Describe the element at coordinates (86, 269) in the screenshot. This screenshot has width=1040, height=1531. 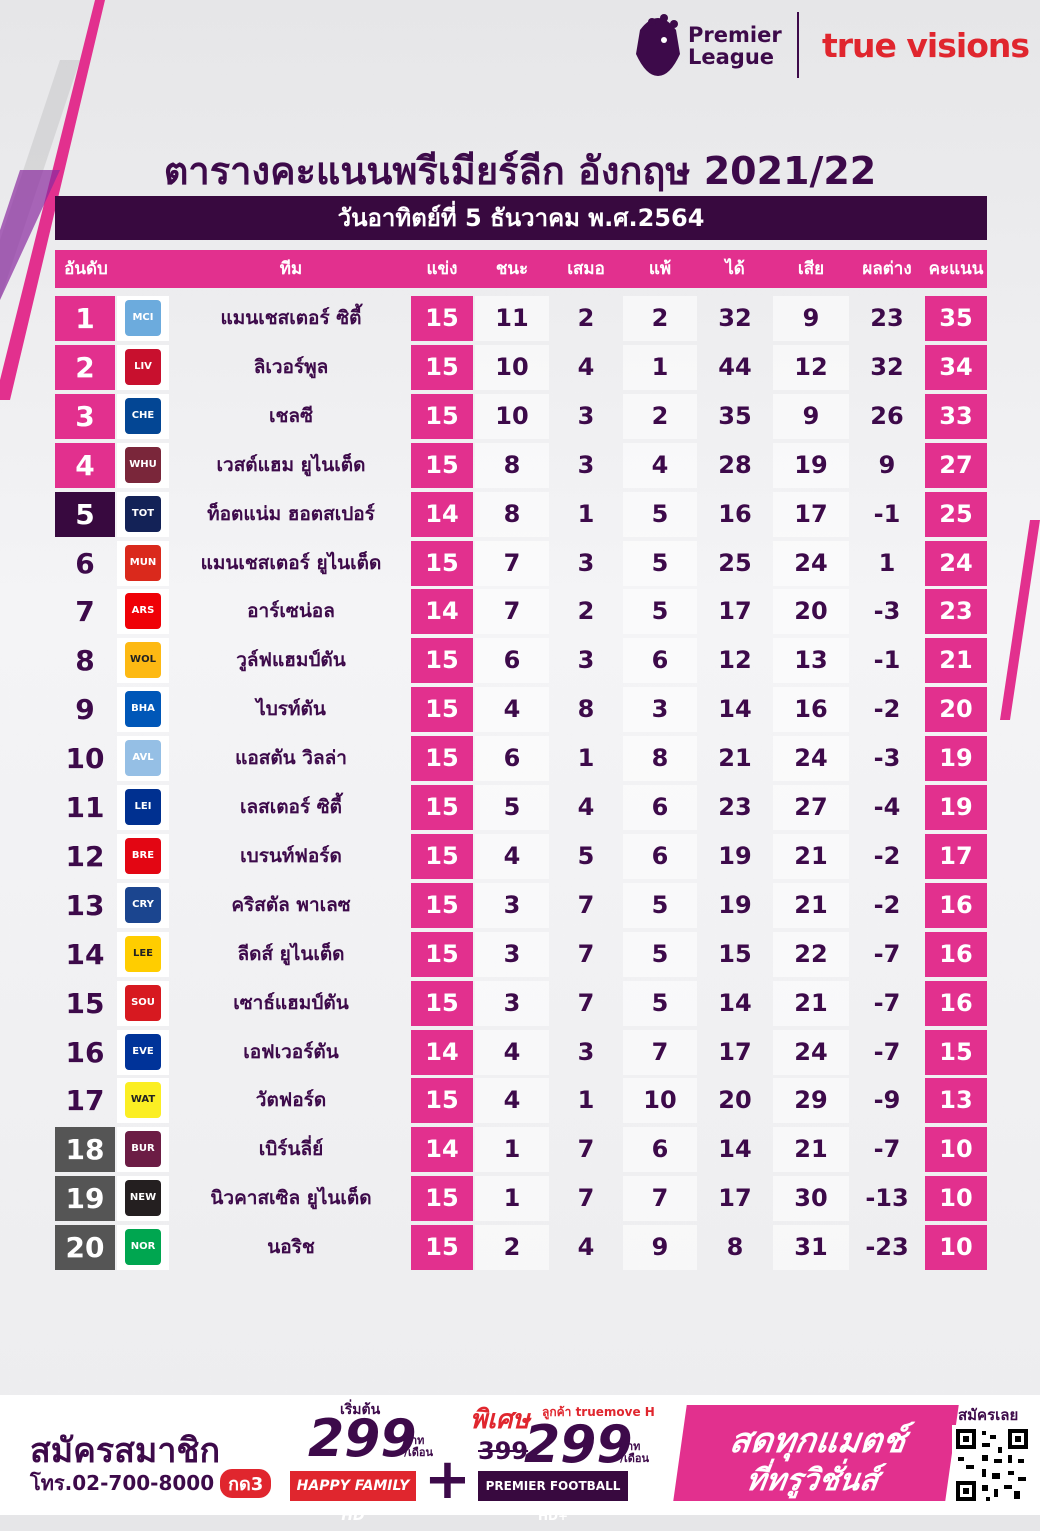
I see `col-rank: อันดับ` at that location.